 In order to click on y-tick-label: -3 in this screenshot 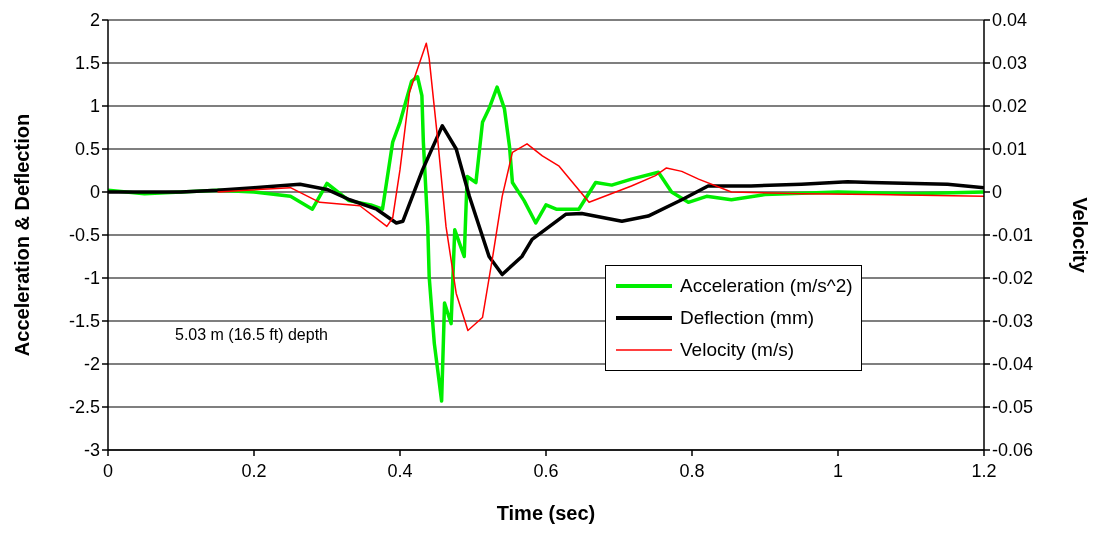, I will do `click(91, 450)`.